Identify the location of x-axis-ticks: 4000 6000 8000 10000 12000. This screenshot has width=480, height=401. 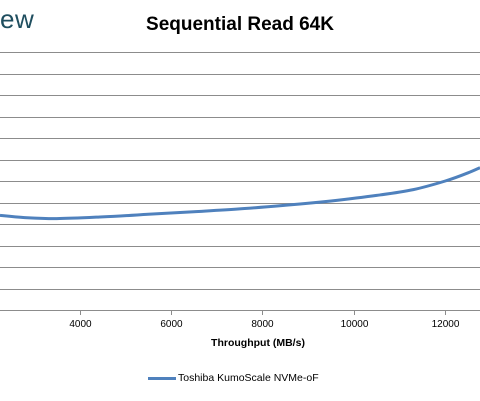
(264, 320).